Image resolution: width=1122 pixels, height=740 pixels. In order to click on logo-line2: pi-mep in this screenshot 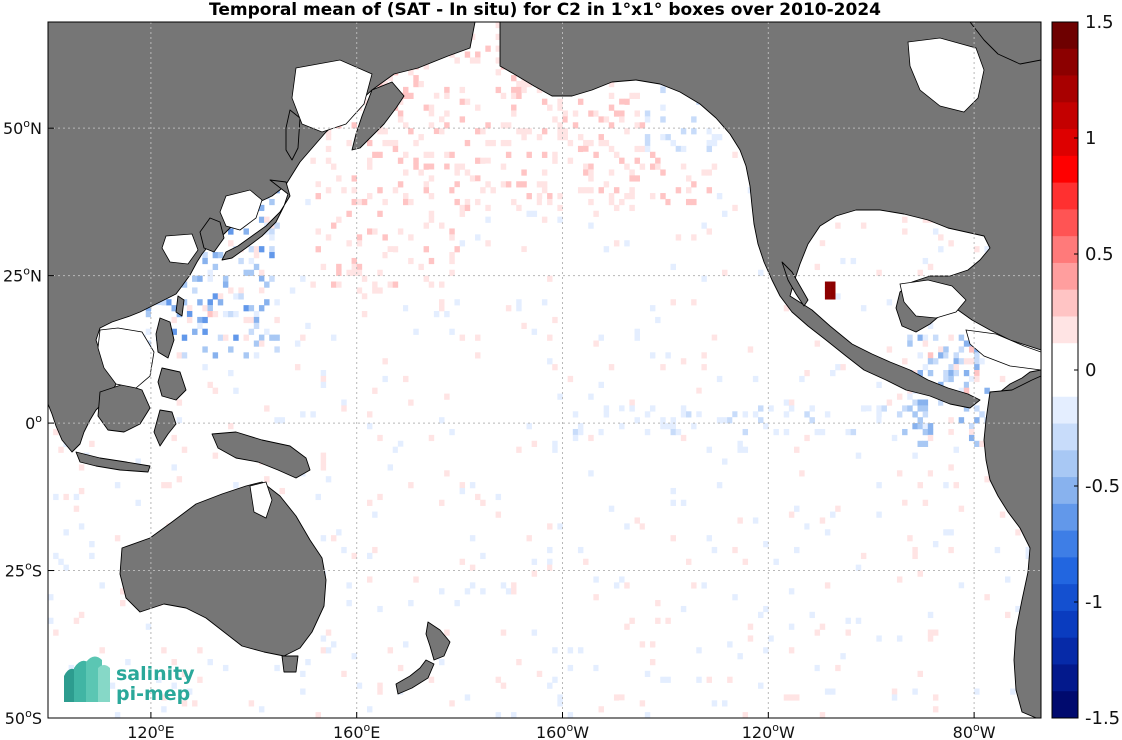, I will do `click(153, 694)`.